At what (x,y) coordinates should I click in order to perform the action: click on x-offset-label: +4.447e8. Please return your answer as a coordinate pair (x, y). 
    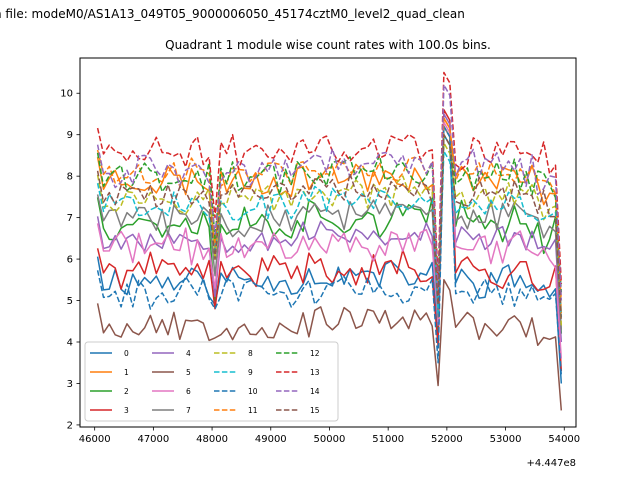
    Looking at the image, I should click on (551, 463).